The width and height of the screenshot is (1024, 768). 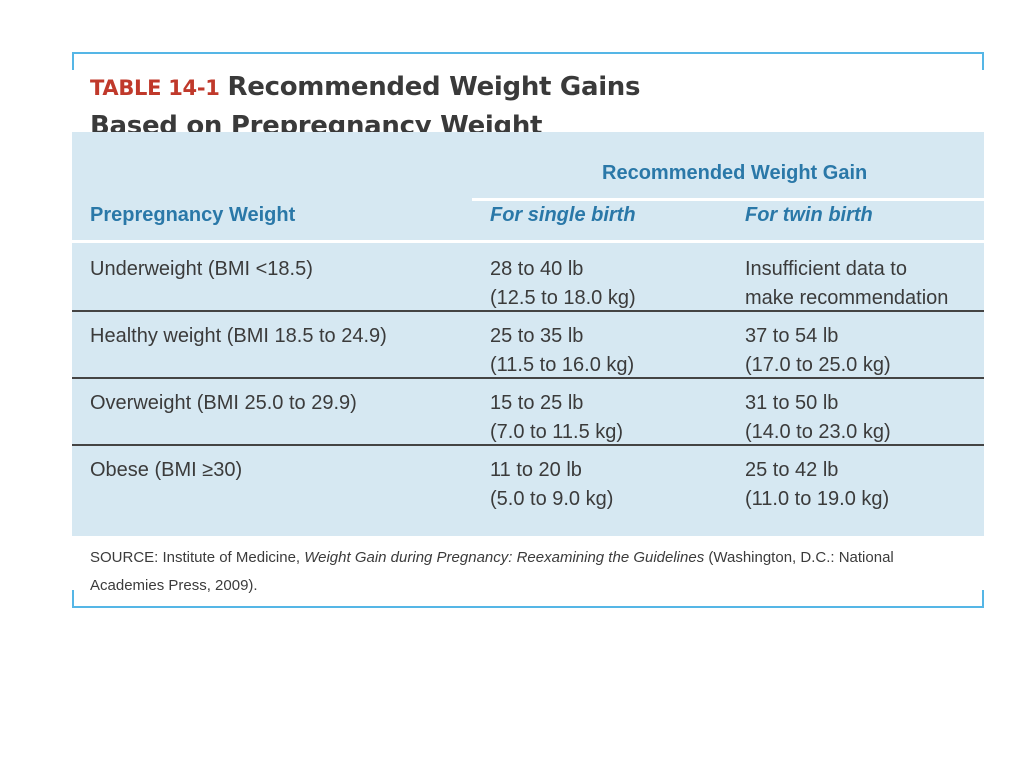 I want to click on twin-birth-kg: (11.0 to 19.0 kg), so click(x=817, y=499).